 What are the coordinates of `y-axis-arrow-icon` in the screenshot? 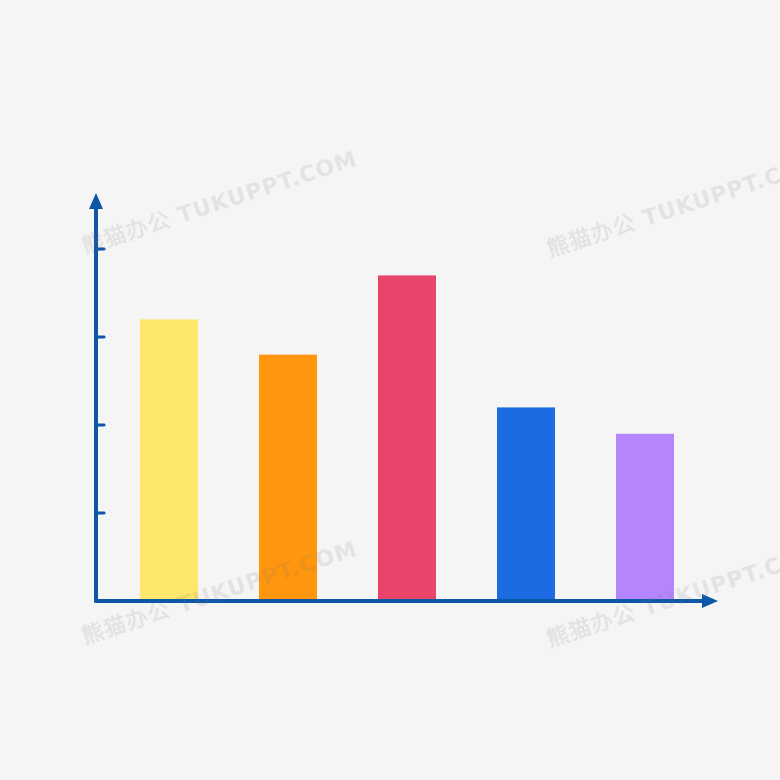 It's located at (96, 201).